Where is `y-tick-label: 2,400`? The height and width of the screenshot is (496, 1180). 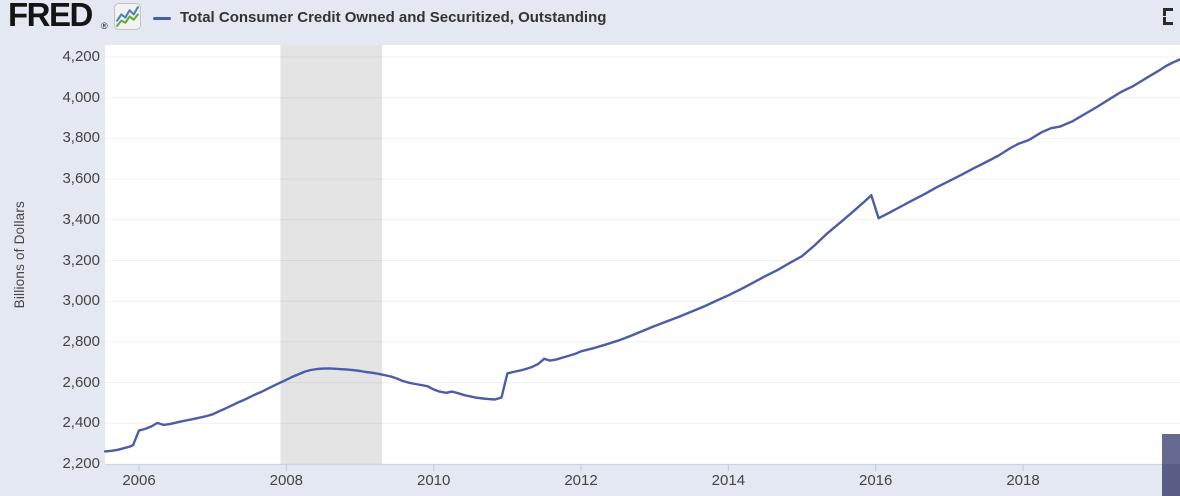
y-tick-label: 2,400 is located at coordinates (81, 423).